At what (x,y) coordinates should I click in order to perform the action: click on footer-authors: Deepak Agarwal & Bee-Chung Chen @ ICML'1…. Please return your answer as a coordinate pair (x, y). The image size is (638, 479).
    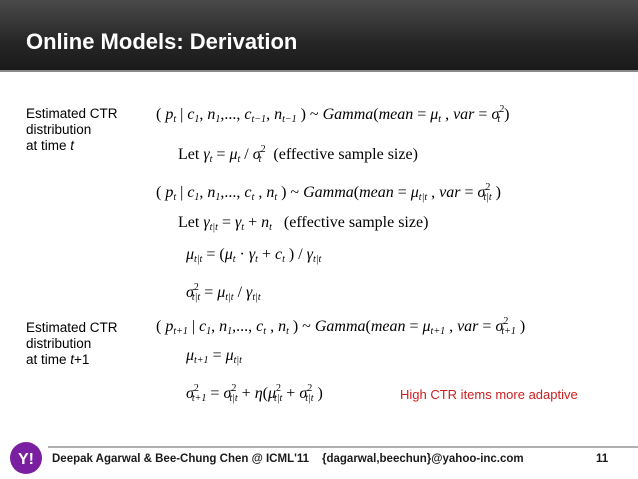
    Looking at the image, I should click on (180, 459).